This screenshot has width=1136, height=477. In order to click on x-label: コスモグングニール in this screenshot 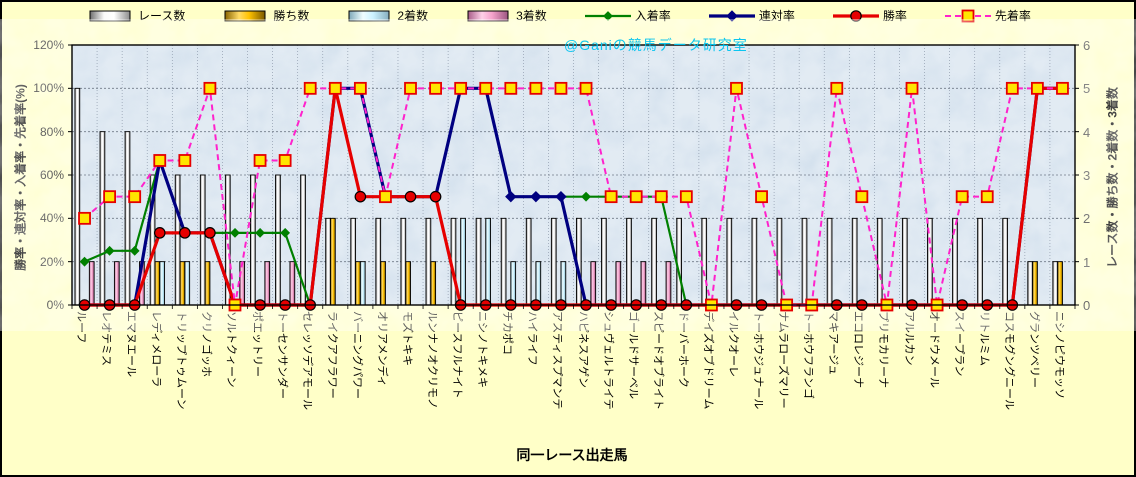, I will do `click(1008, 360)`.